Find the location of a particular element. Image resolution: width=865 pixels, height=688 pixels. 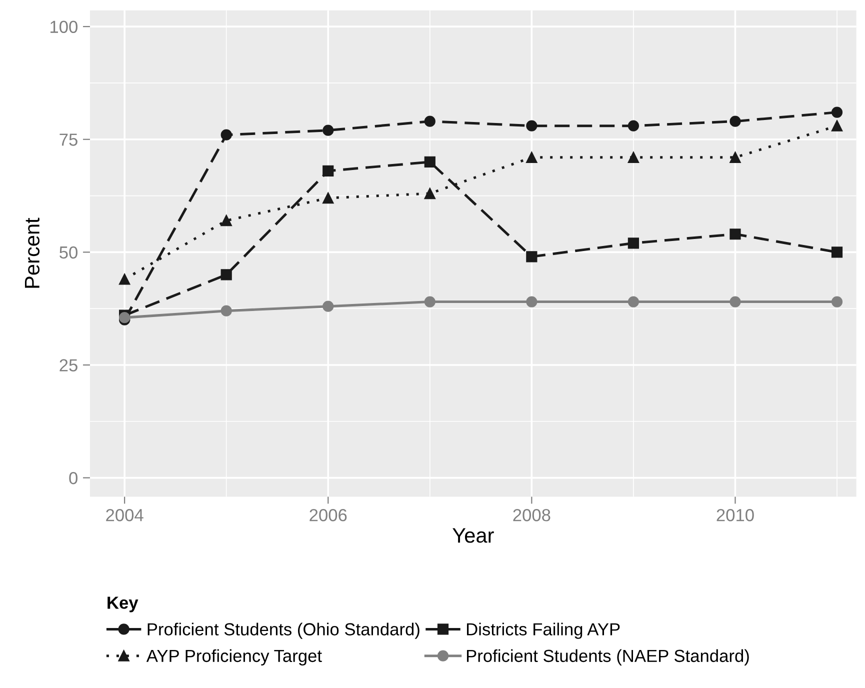

legend-label: Proficient Students (NAEP Standard) is located at coordinates (607, 657).